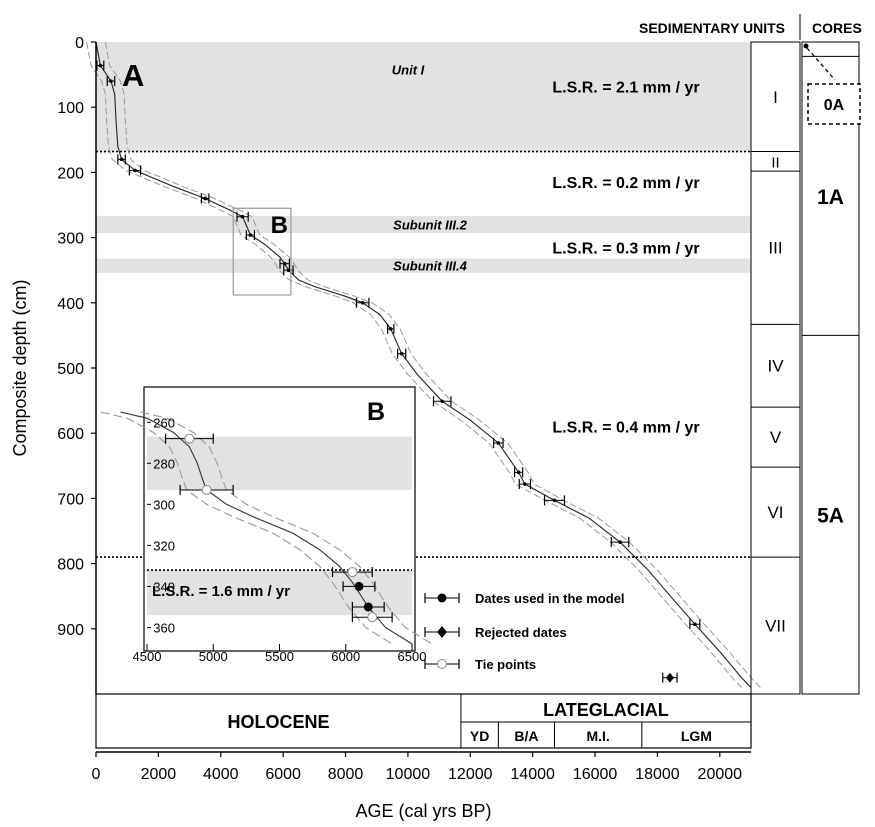 This screenshot has width=875, height=827. Describe the element at coordinates (442, 598) in the screenshot. I see `legend-marker-filled-circle` at that location.